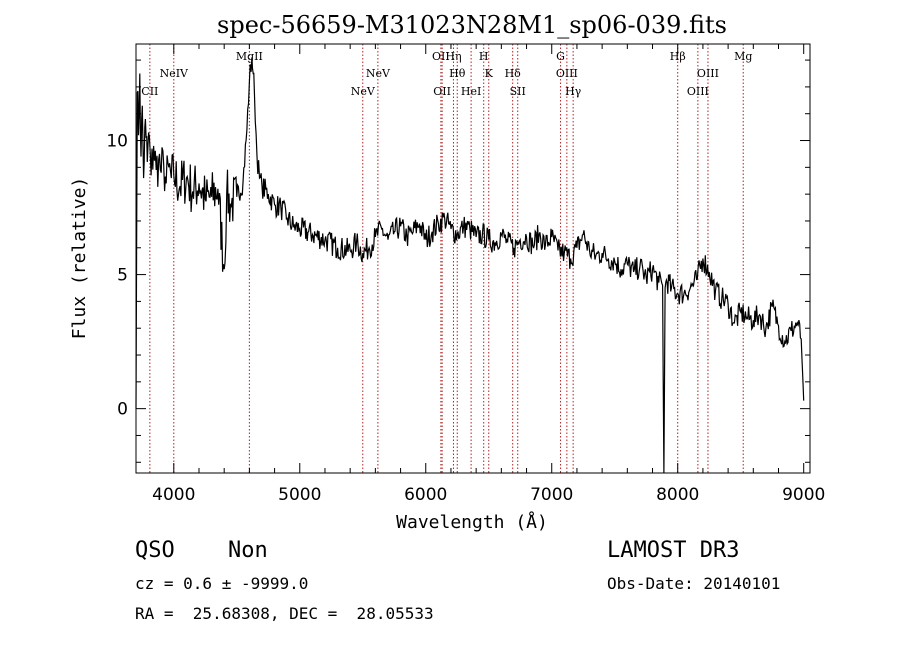  Describe the element at coordinates (149, 91) in the screenshot. I see `line-label: CII` at that location.